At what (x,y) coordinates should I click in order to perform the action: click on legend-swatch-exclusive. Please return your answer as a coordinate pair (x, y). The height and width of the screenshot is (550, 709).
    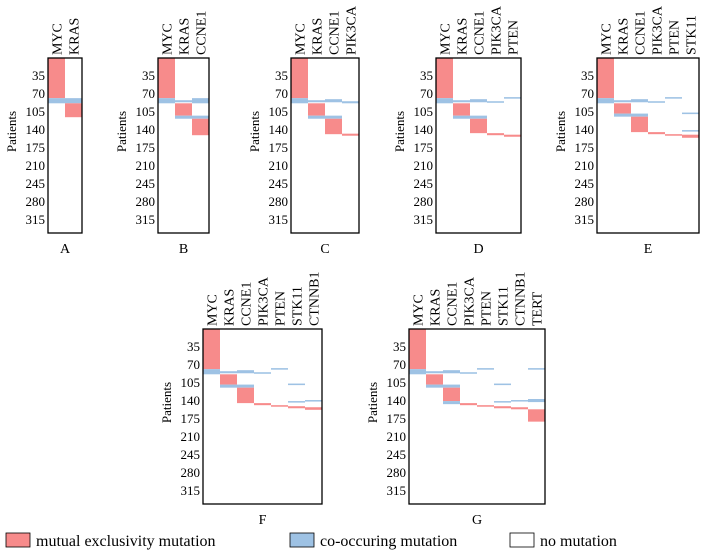
    Looking at the image, I should click on (18, 540).